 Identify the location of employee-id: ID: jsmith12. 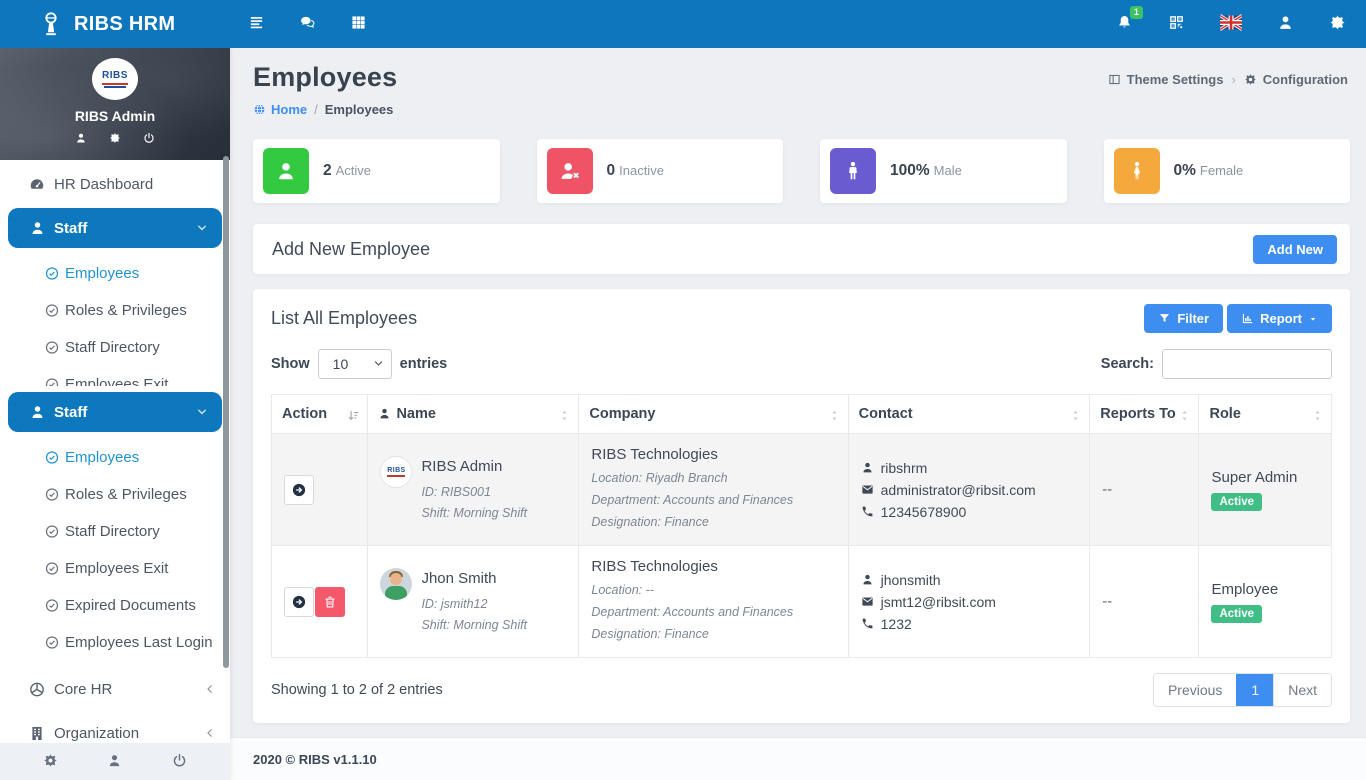
(454, 603).